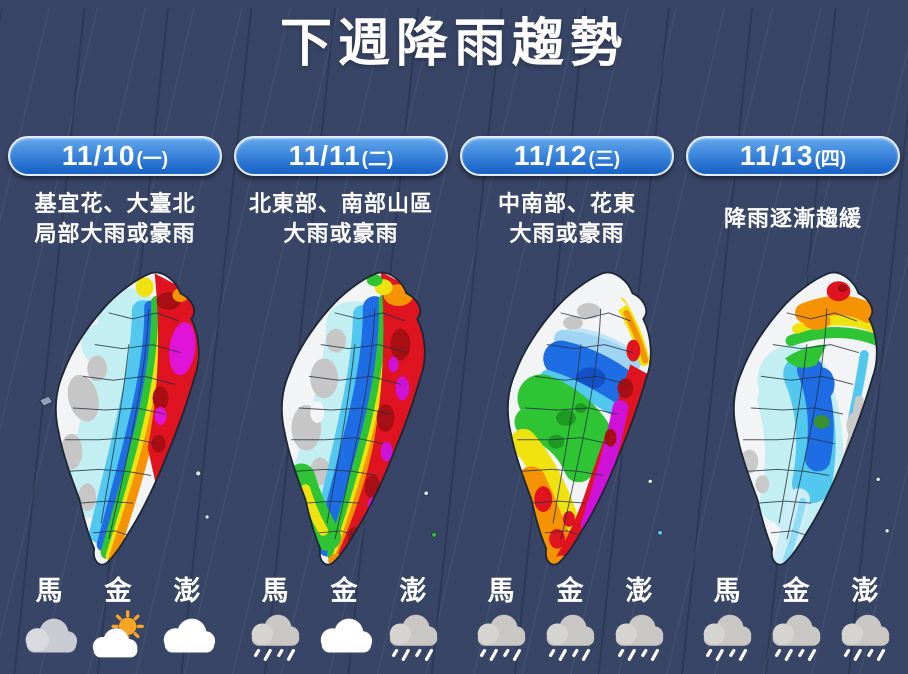 Image resolution: width=908 pixels, height=674 pixels. Describe the element at coordinates (341, 219) in the screenshot. I see `rain-summary: 北東部、南部山區 大雨或豪雨` at that location.